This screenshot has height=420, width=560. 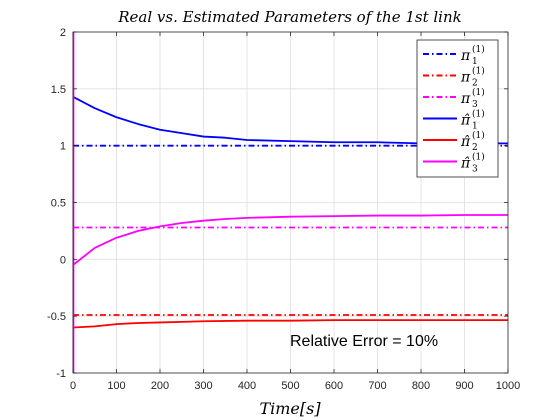 What do you see at coordinates (508, 386) in the screenshot?
I see `x-tick-label: 1000` at bounding box center [508, 386].